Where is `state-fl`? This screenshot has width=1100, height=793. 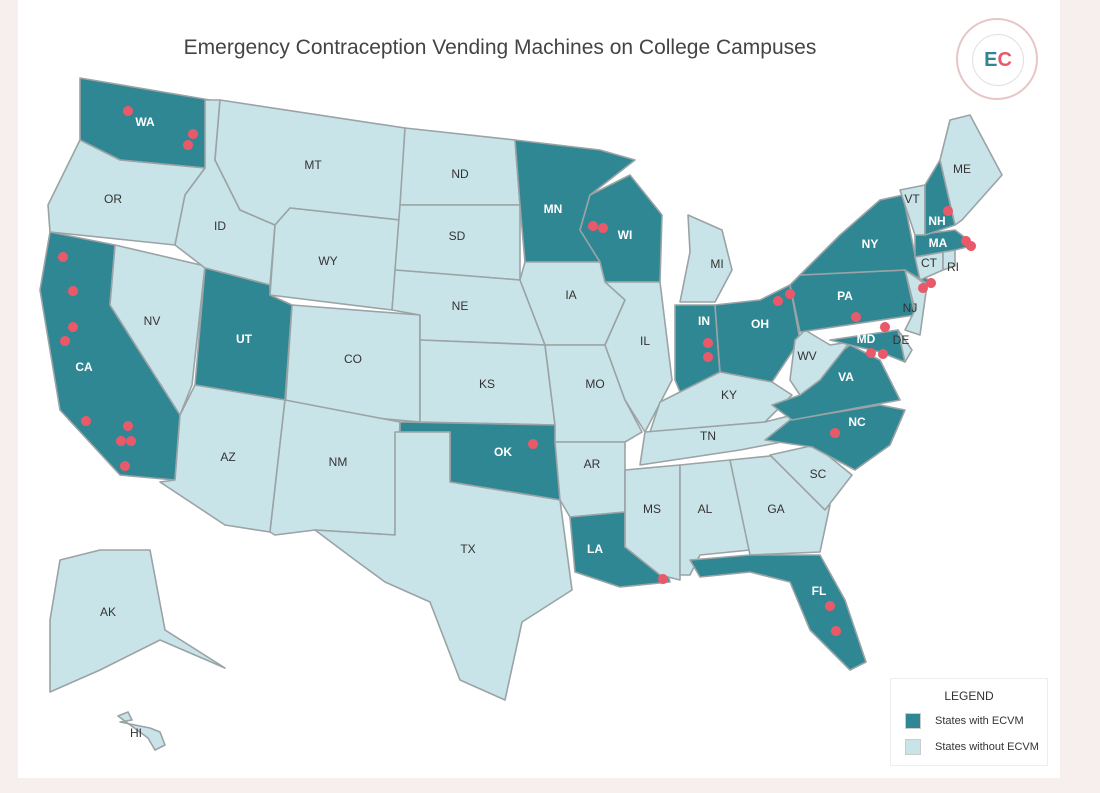
state-fl is located at coordinates (778, 612).